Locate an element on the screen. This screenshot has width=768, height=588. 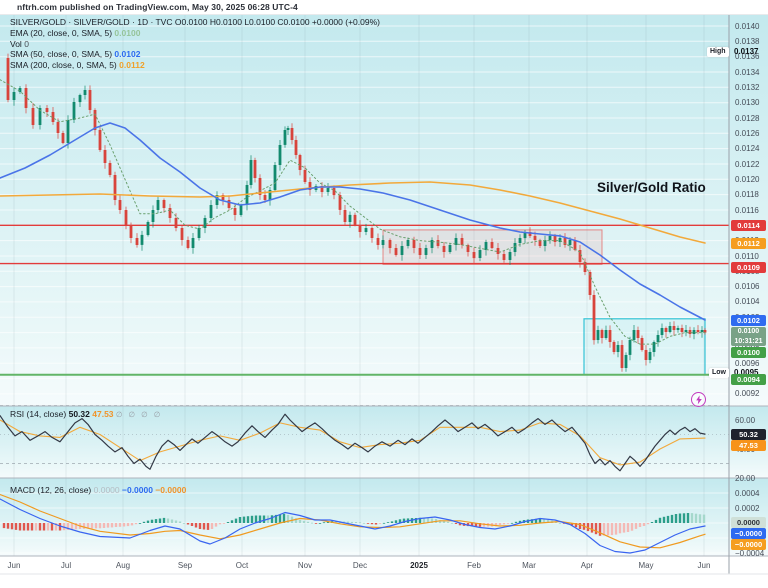
time-axis-label-mar: Mar is located at coordinates (529, 565).